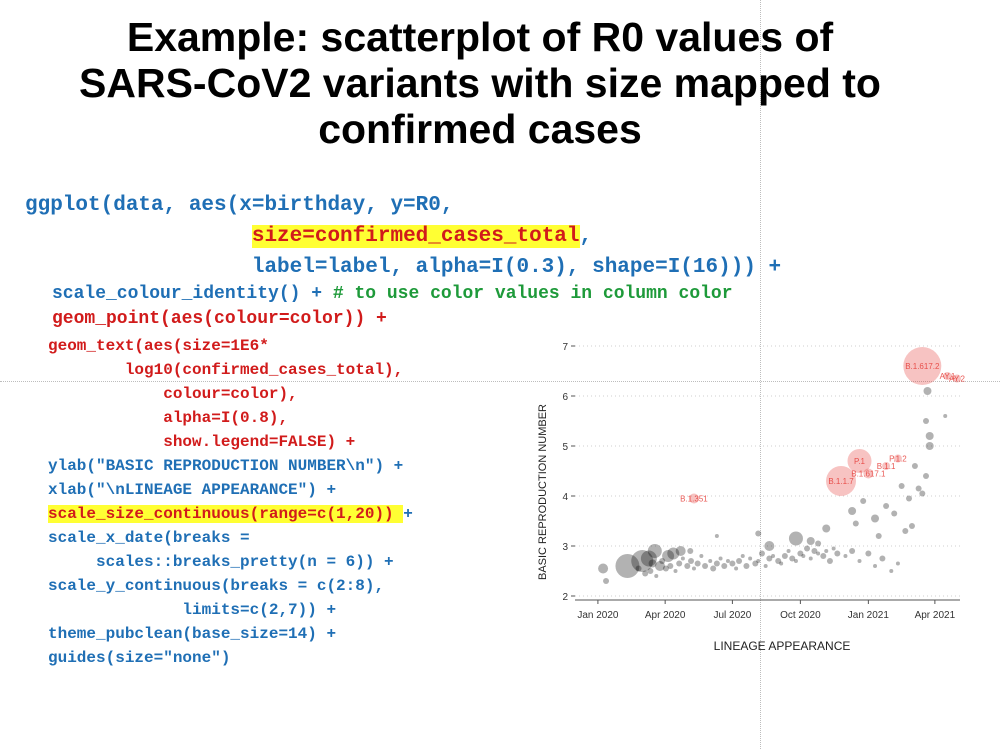  I want to click on code-line: geom_point(aes(colour=color)) +, so click(219, 319).